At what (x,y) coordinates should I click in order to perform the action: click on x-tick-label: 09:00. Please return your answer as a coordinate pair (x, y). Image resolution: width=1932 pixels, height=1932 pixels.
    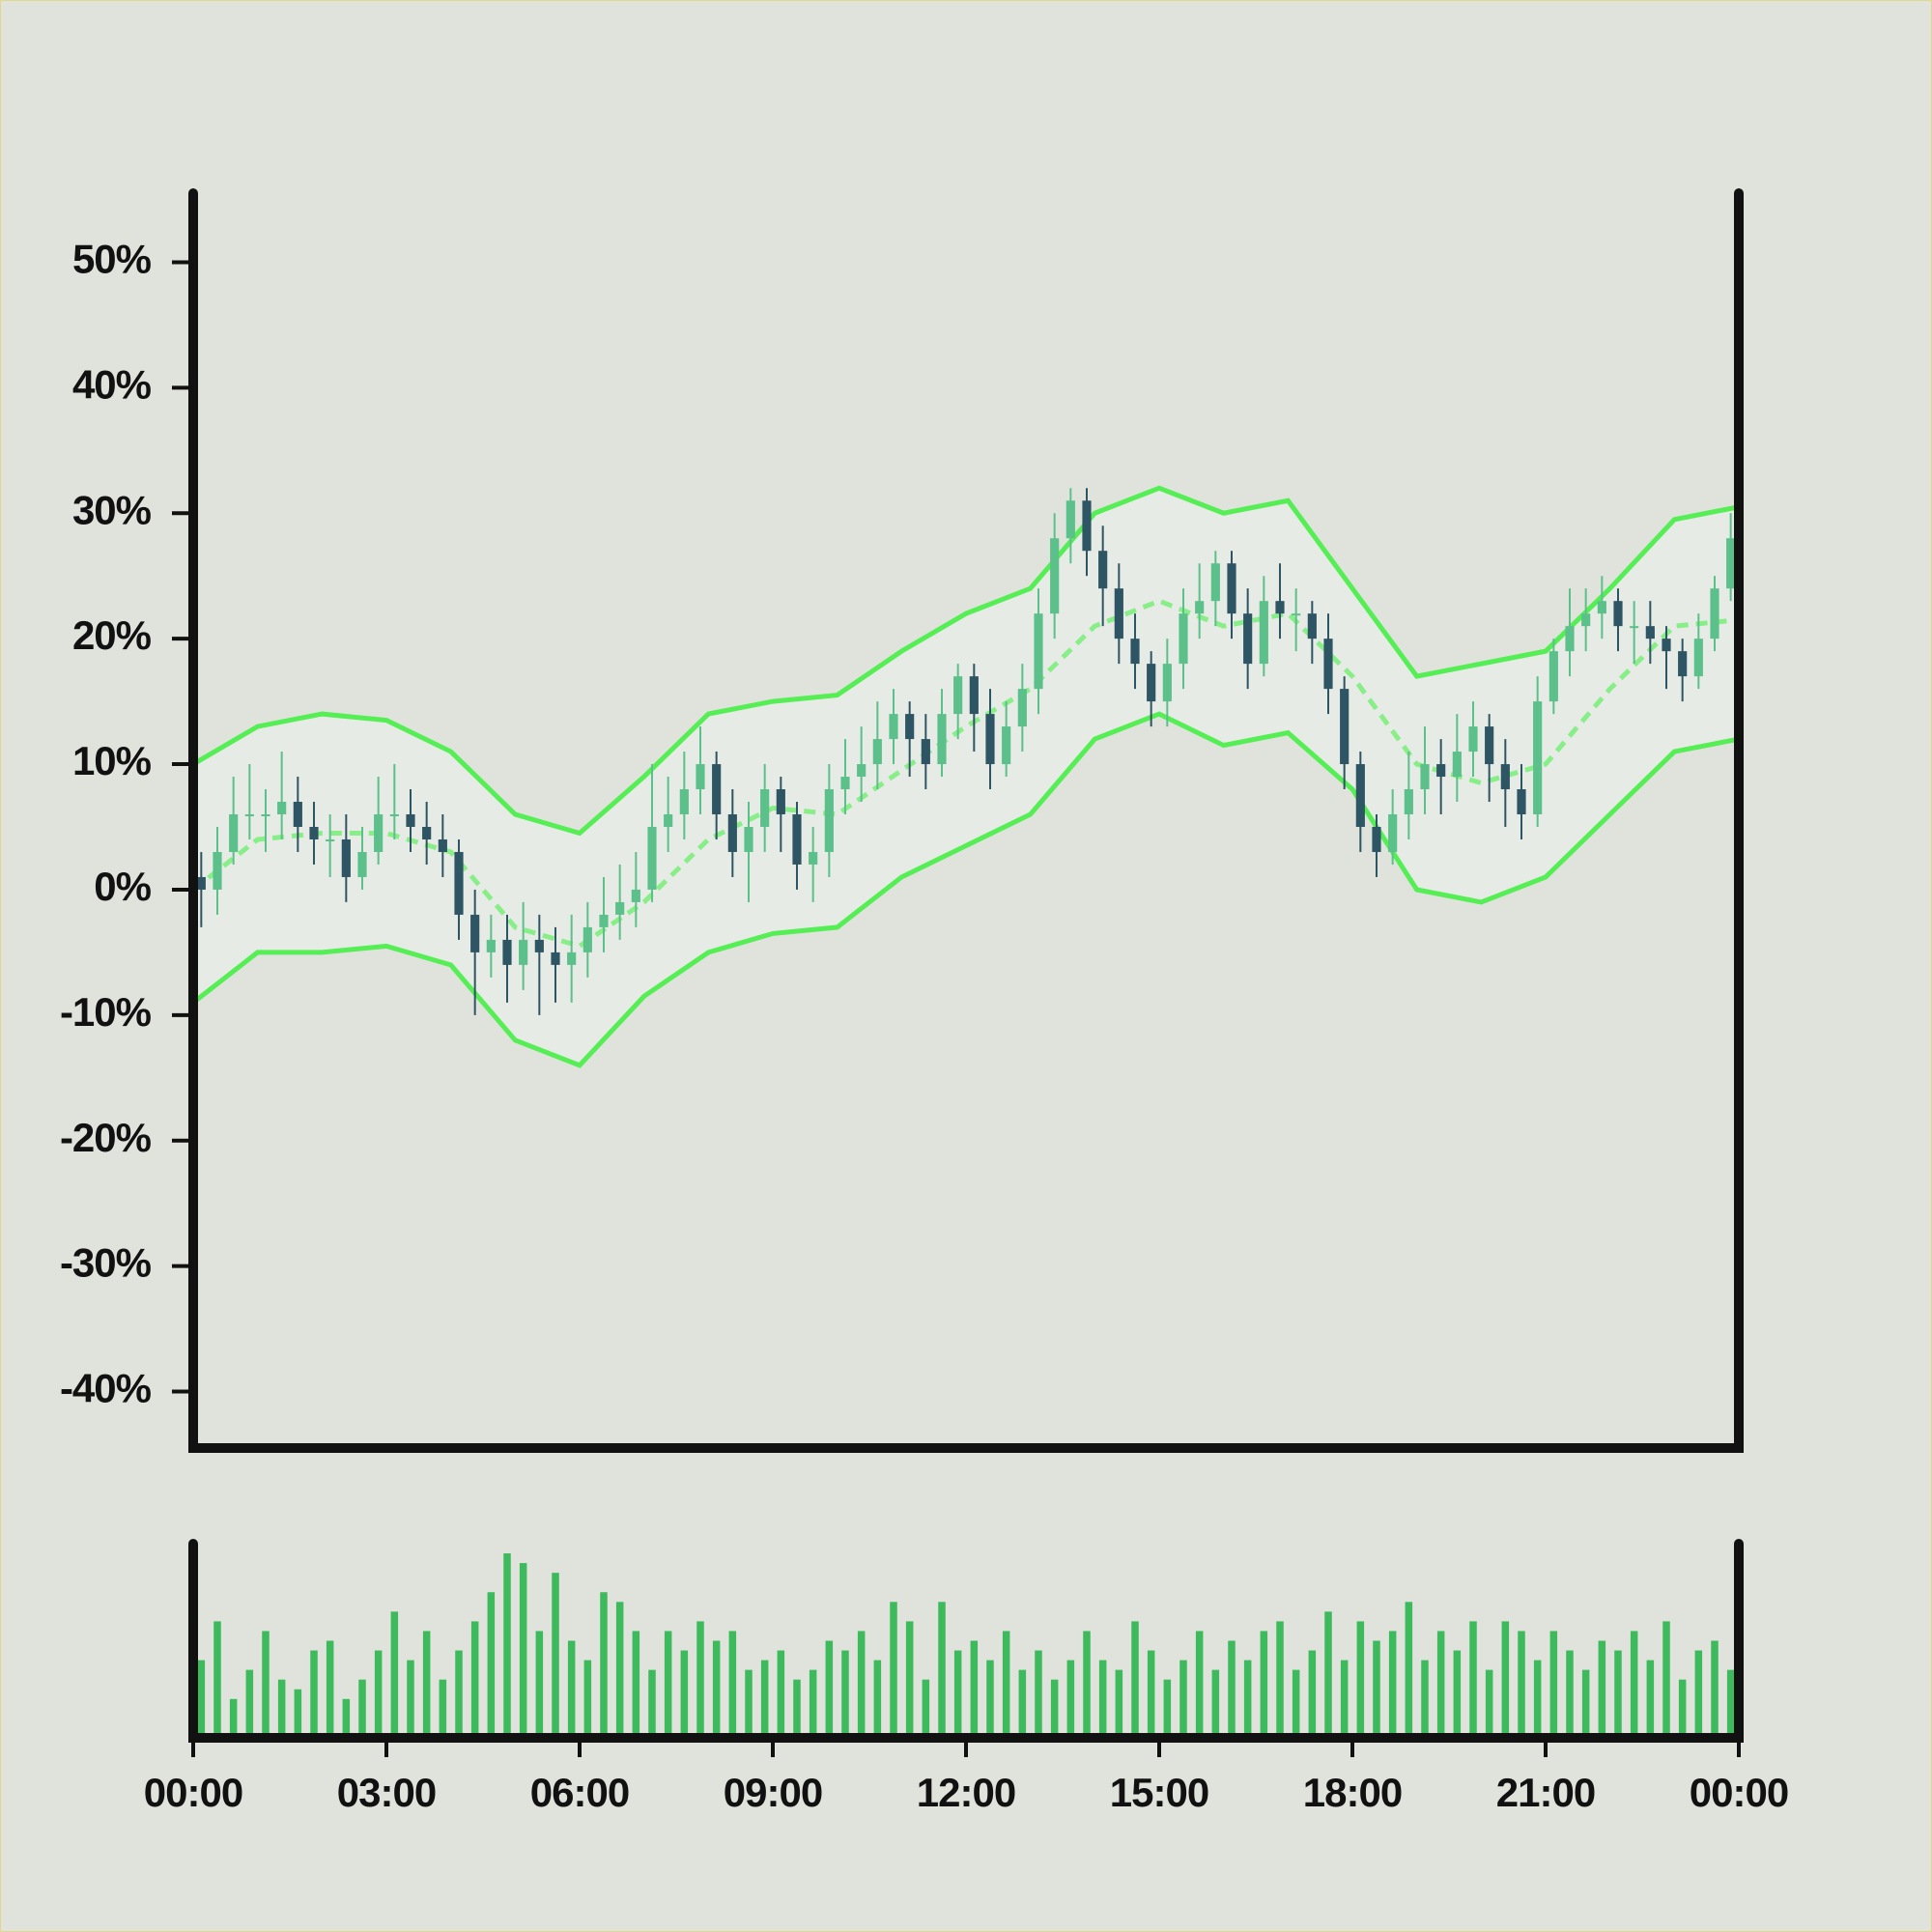
    Looking at the image, I should click on (773, 1792).